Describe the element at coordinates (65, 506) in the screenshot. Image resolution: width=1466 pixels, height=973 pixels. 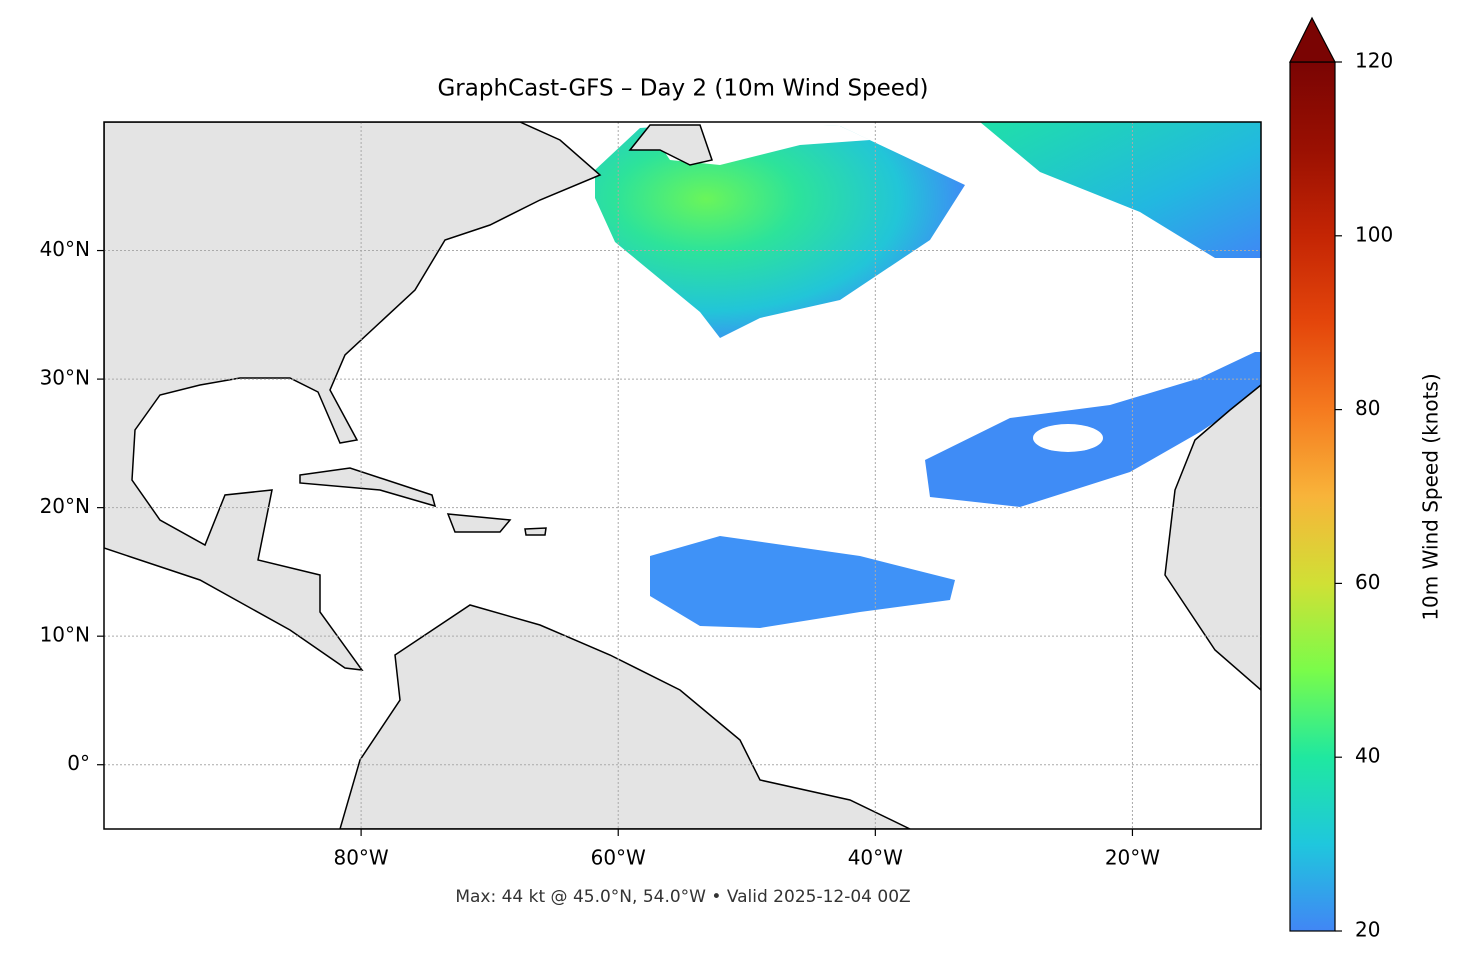
I see `y-tick-label: 20°N` at that location.